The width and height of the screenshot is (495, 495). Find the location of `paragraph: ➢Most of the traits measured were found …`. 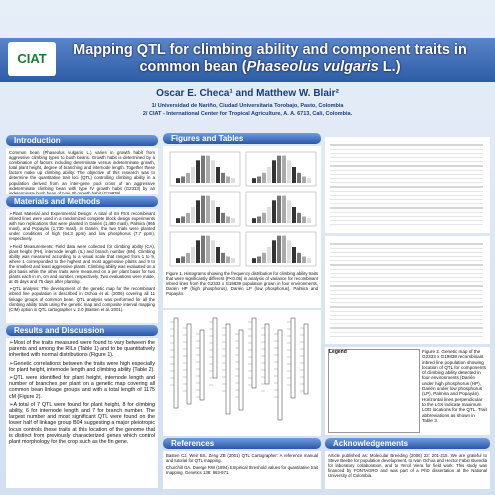

paragraph: ➢Most of the traits measured were found … is located at coordinates (82, 349).